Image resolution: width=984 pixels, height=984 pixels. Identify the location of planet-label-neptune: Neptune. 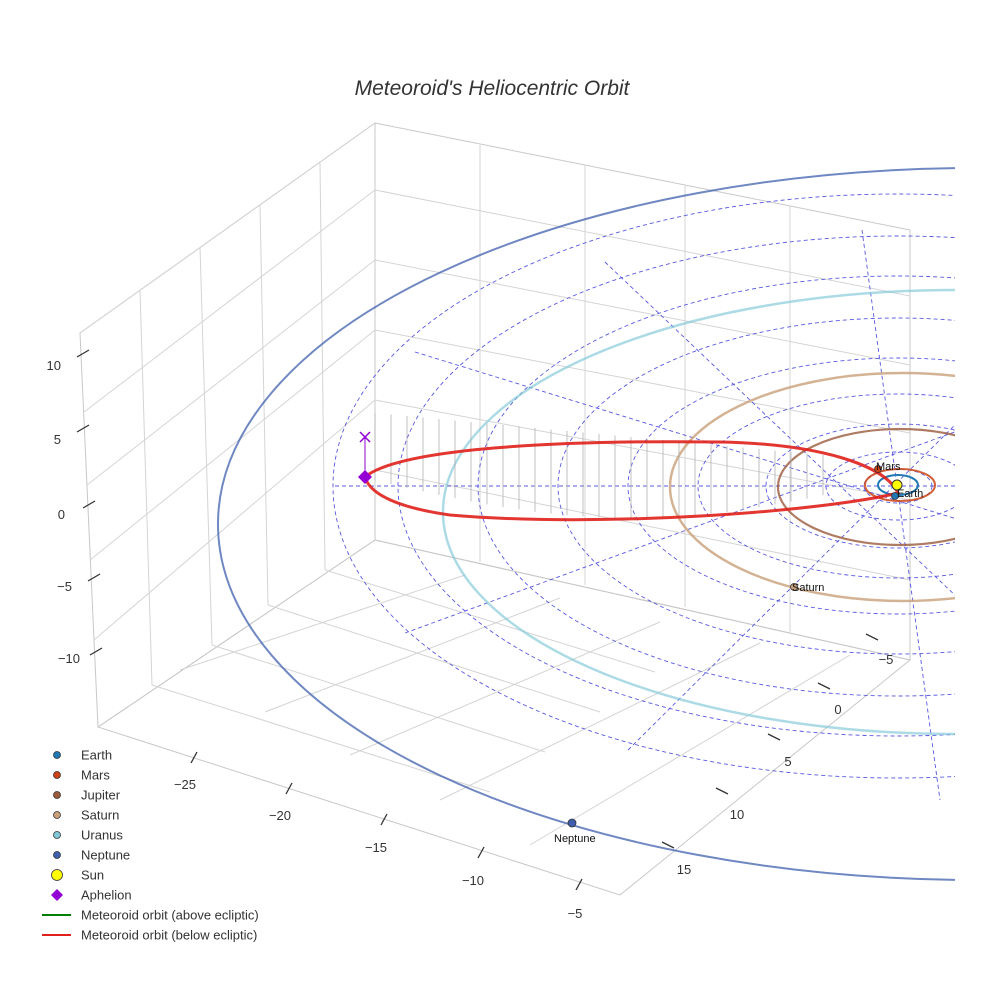
(575, 839).